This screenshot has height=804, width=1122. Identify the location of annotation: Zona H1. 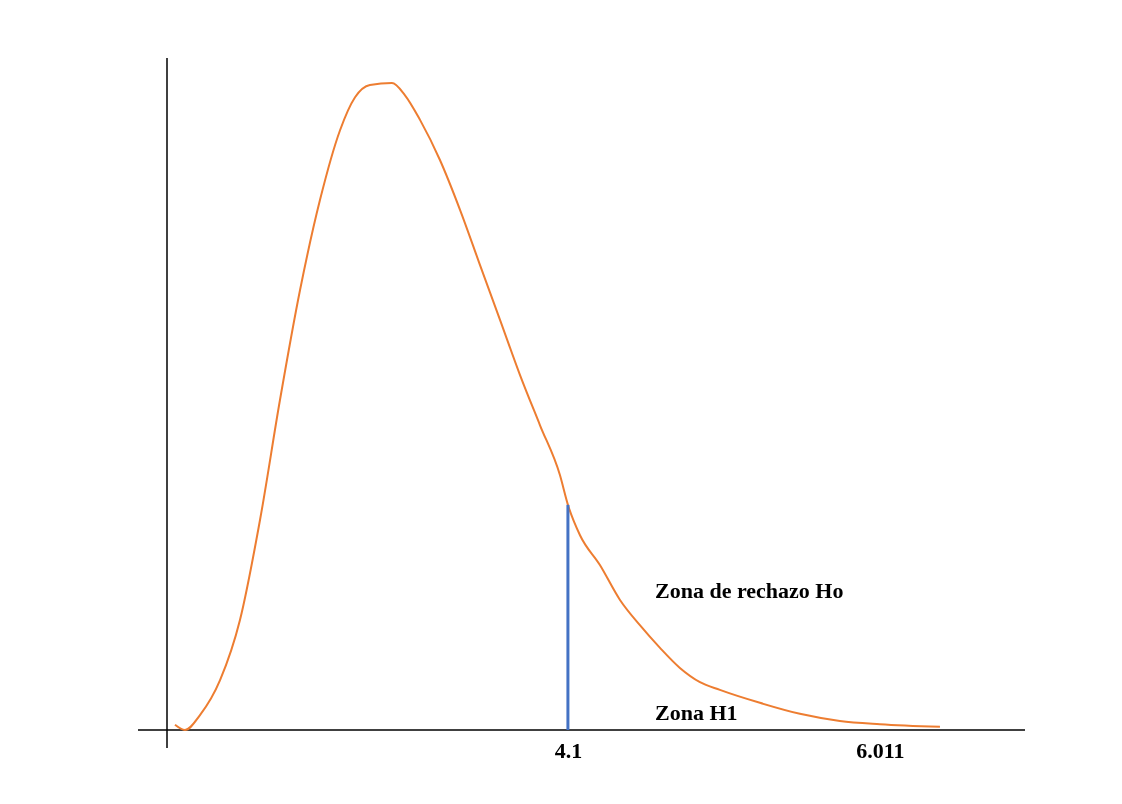
(696, 713).